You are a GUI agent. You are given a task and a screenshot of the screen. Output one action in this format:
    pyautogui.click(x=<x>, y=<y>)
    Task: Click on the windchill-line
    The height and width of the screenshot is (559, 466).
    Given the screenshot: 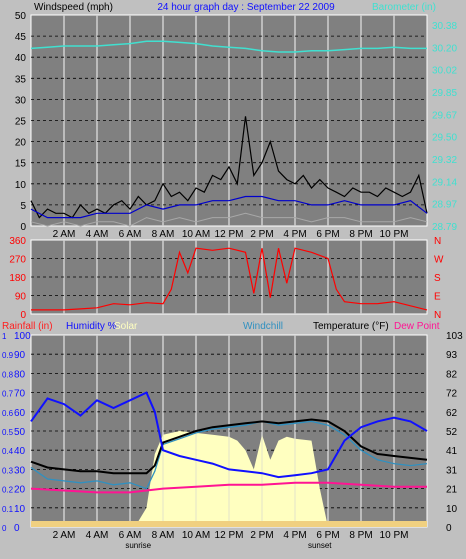 What is the action you would take?
    pyautogui.click(x=229, y=455)
    